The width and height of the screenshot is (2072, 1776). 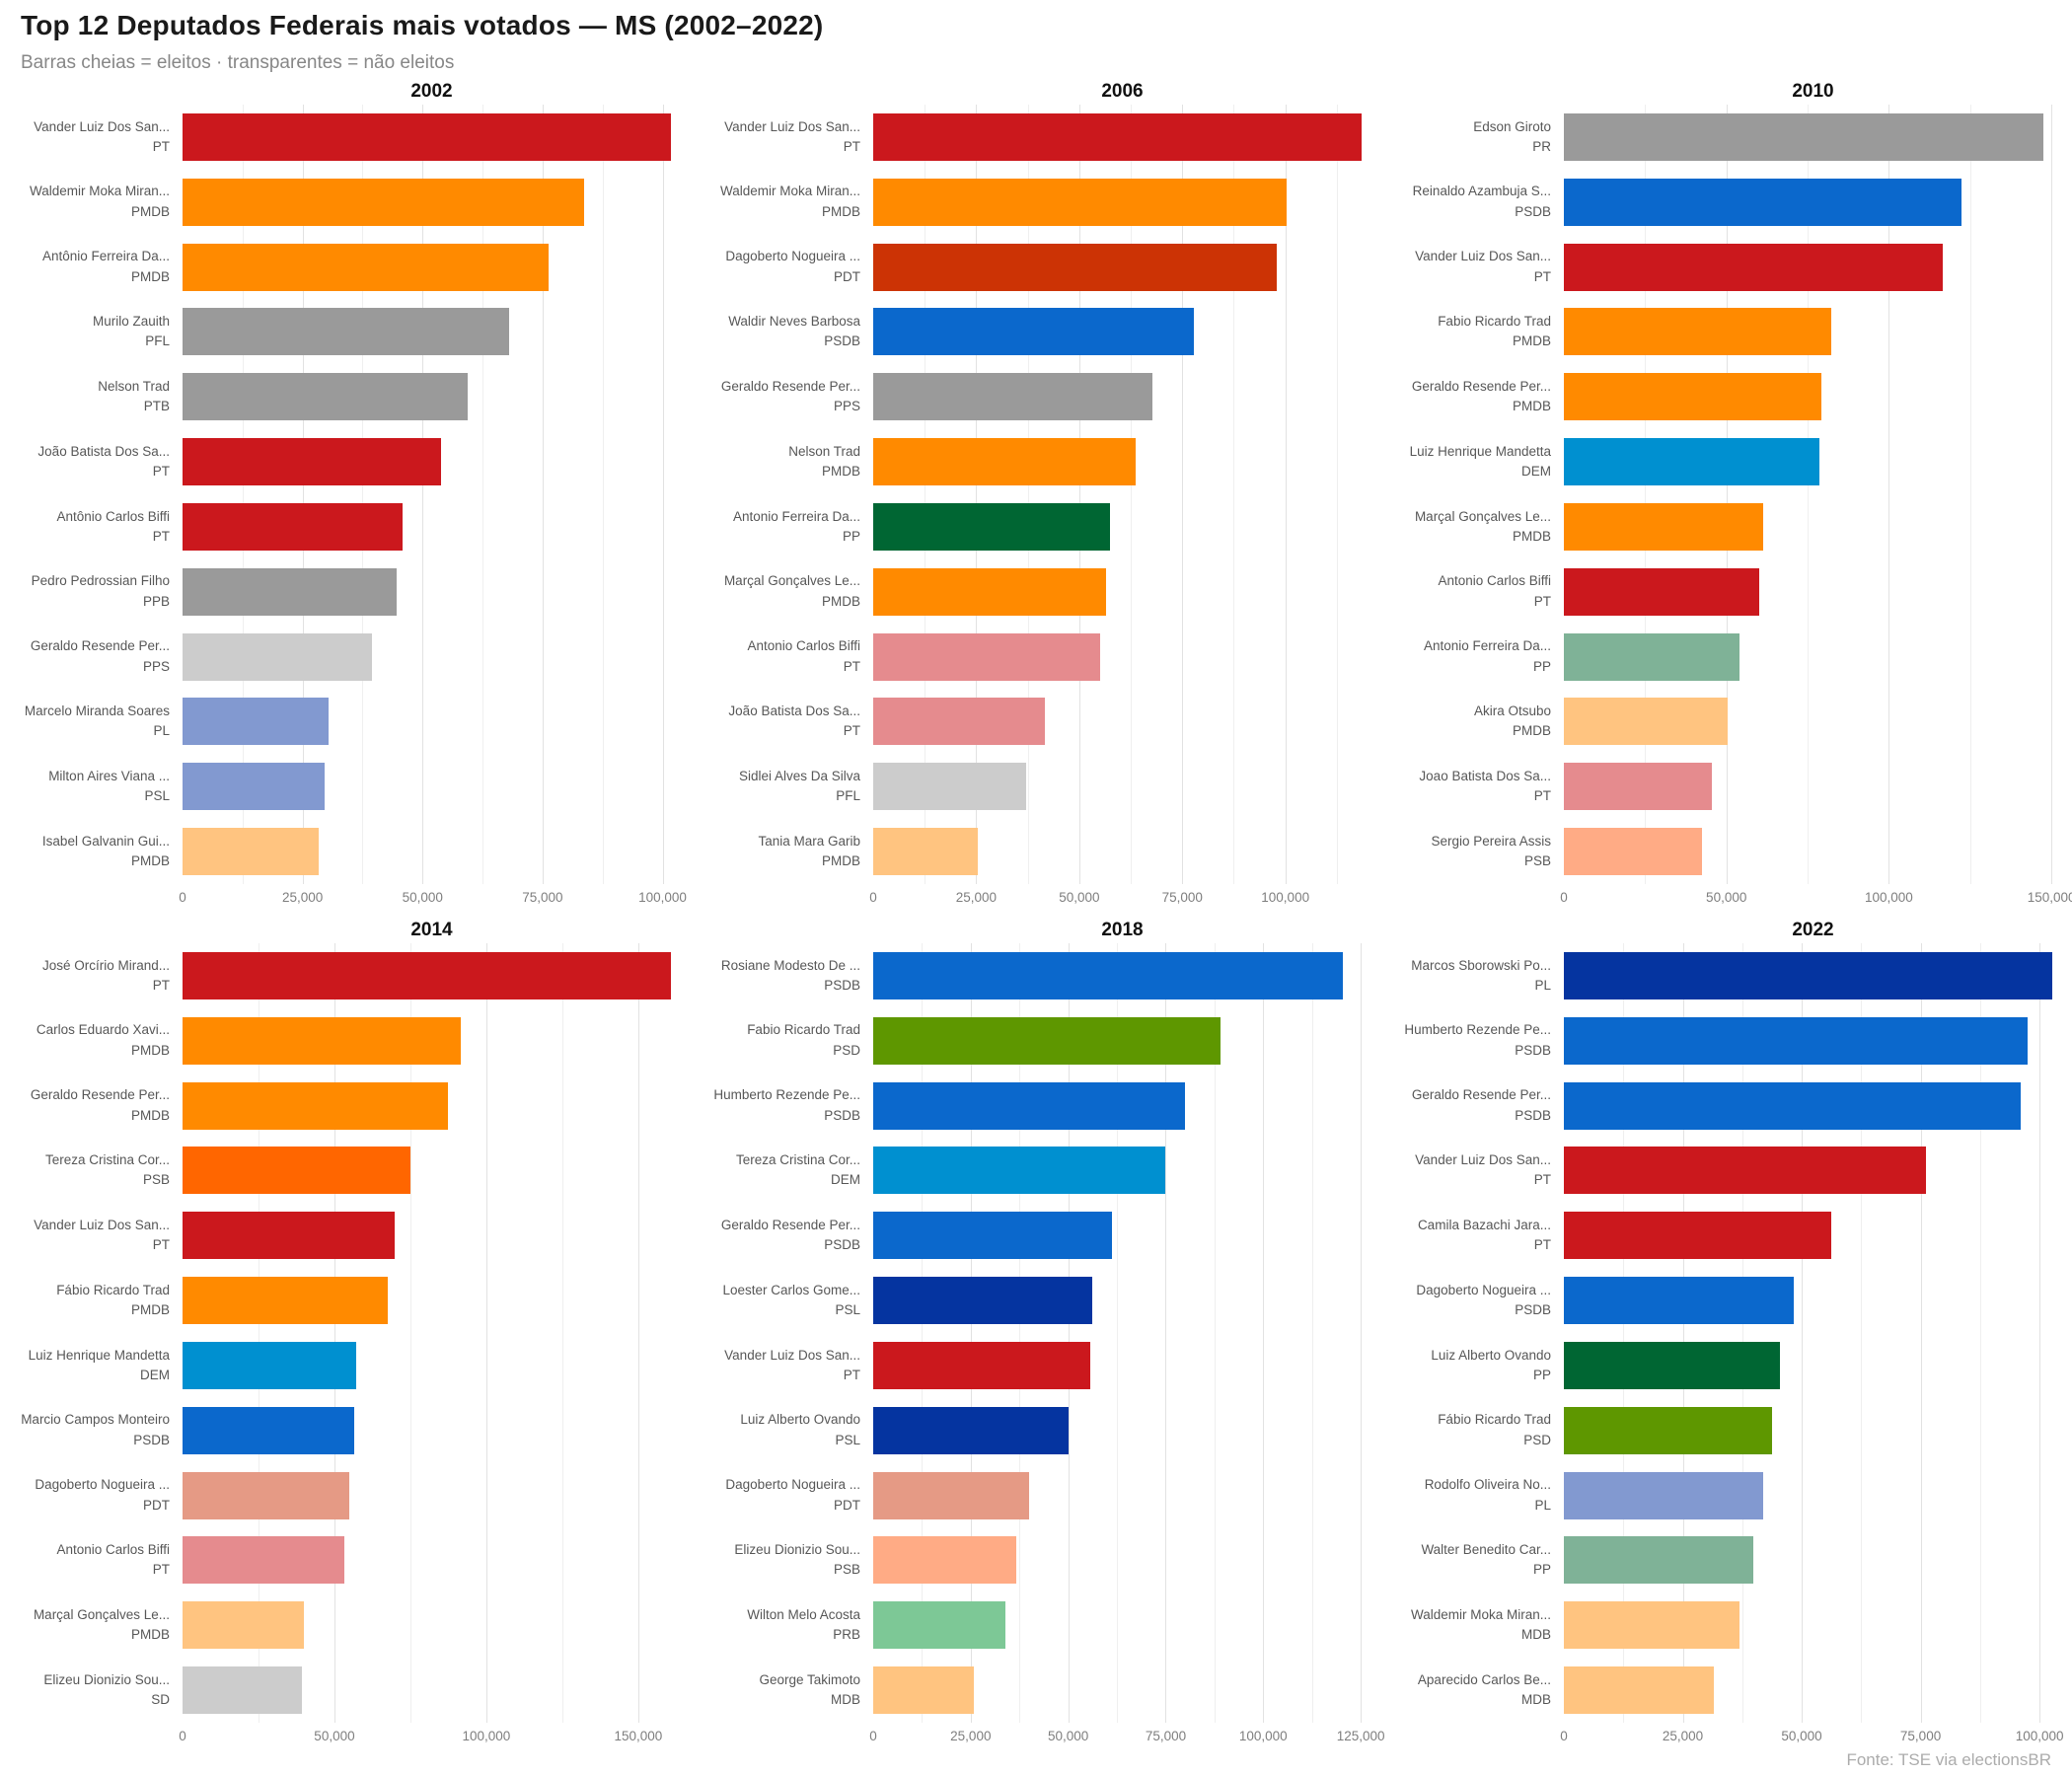 I want to click on bar-label: Marçal Gonçalves Le... PMDB, so click(x=782, y=592).